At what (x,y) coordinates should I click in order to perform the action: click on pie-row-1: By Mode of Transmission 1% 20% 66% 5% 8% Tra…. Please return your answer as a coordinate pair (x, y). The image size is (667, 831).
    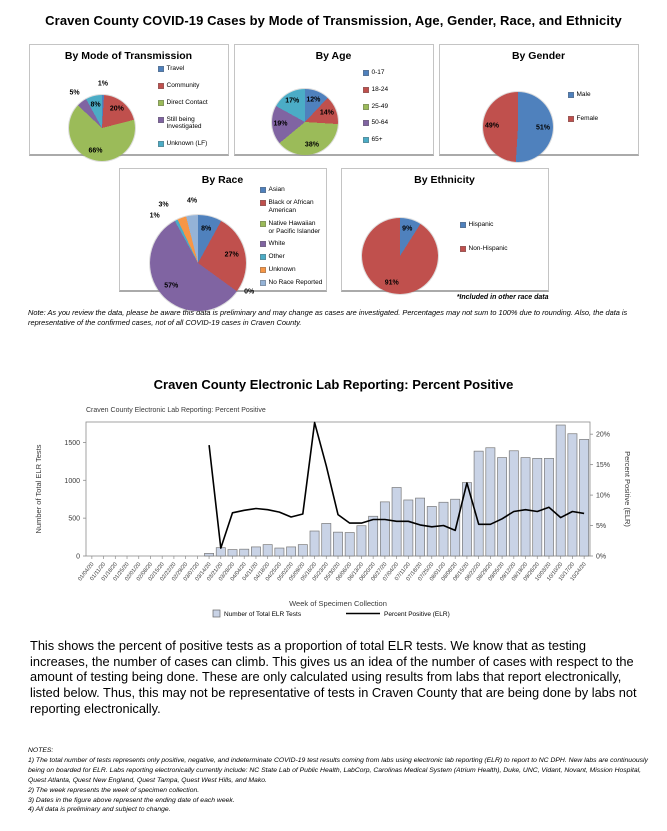
    Looking at the image, I should click on (333, 103).